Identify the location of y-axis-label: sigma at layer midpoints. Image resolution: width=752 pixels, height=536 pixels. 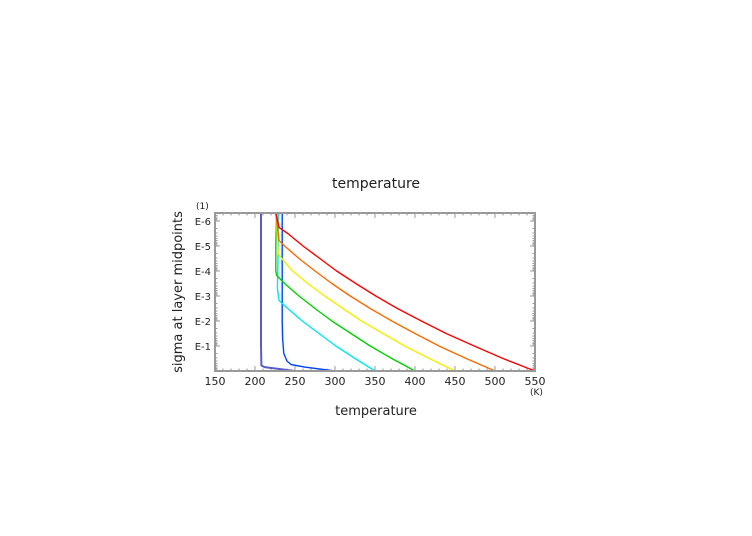
(178, 292).